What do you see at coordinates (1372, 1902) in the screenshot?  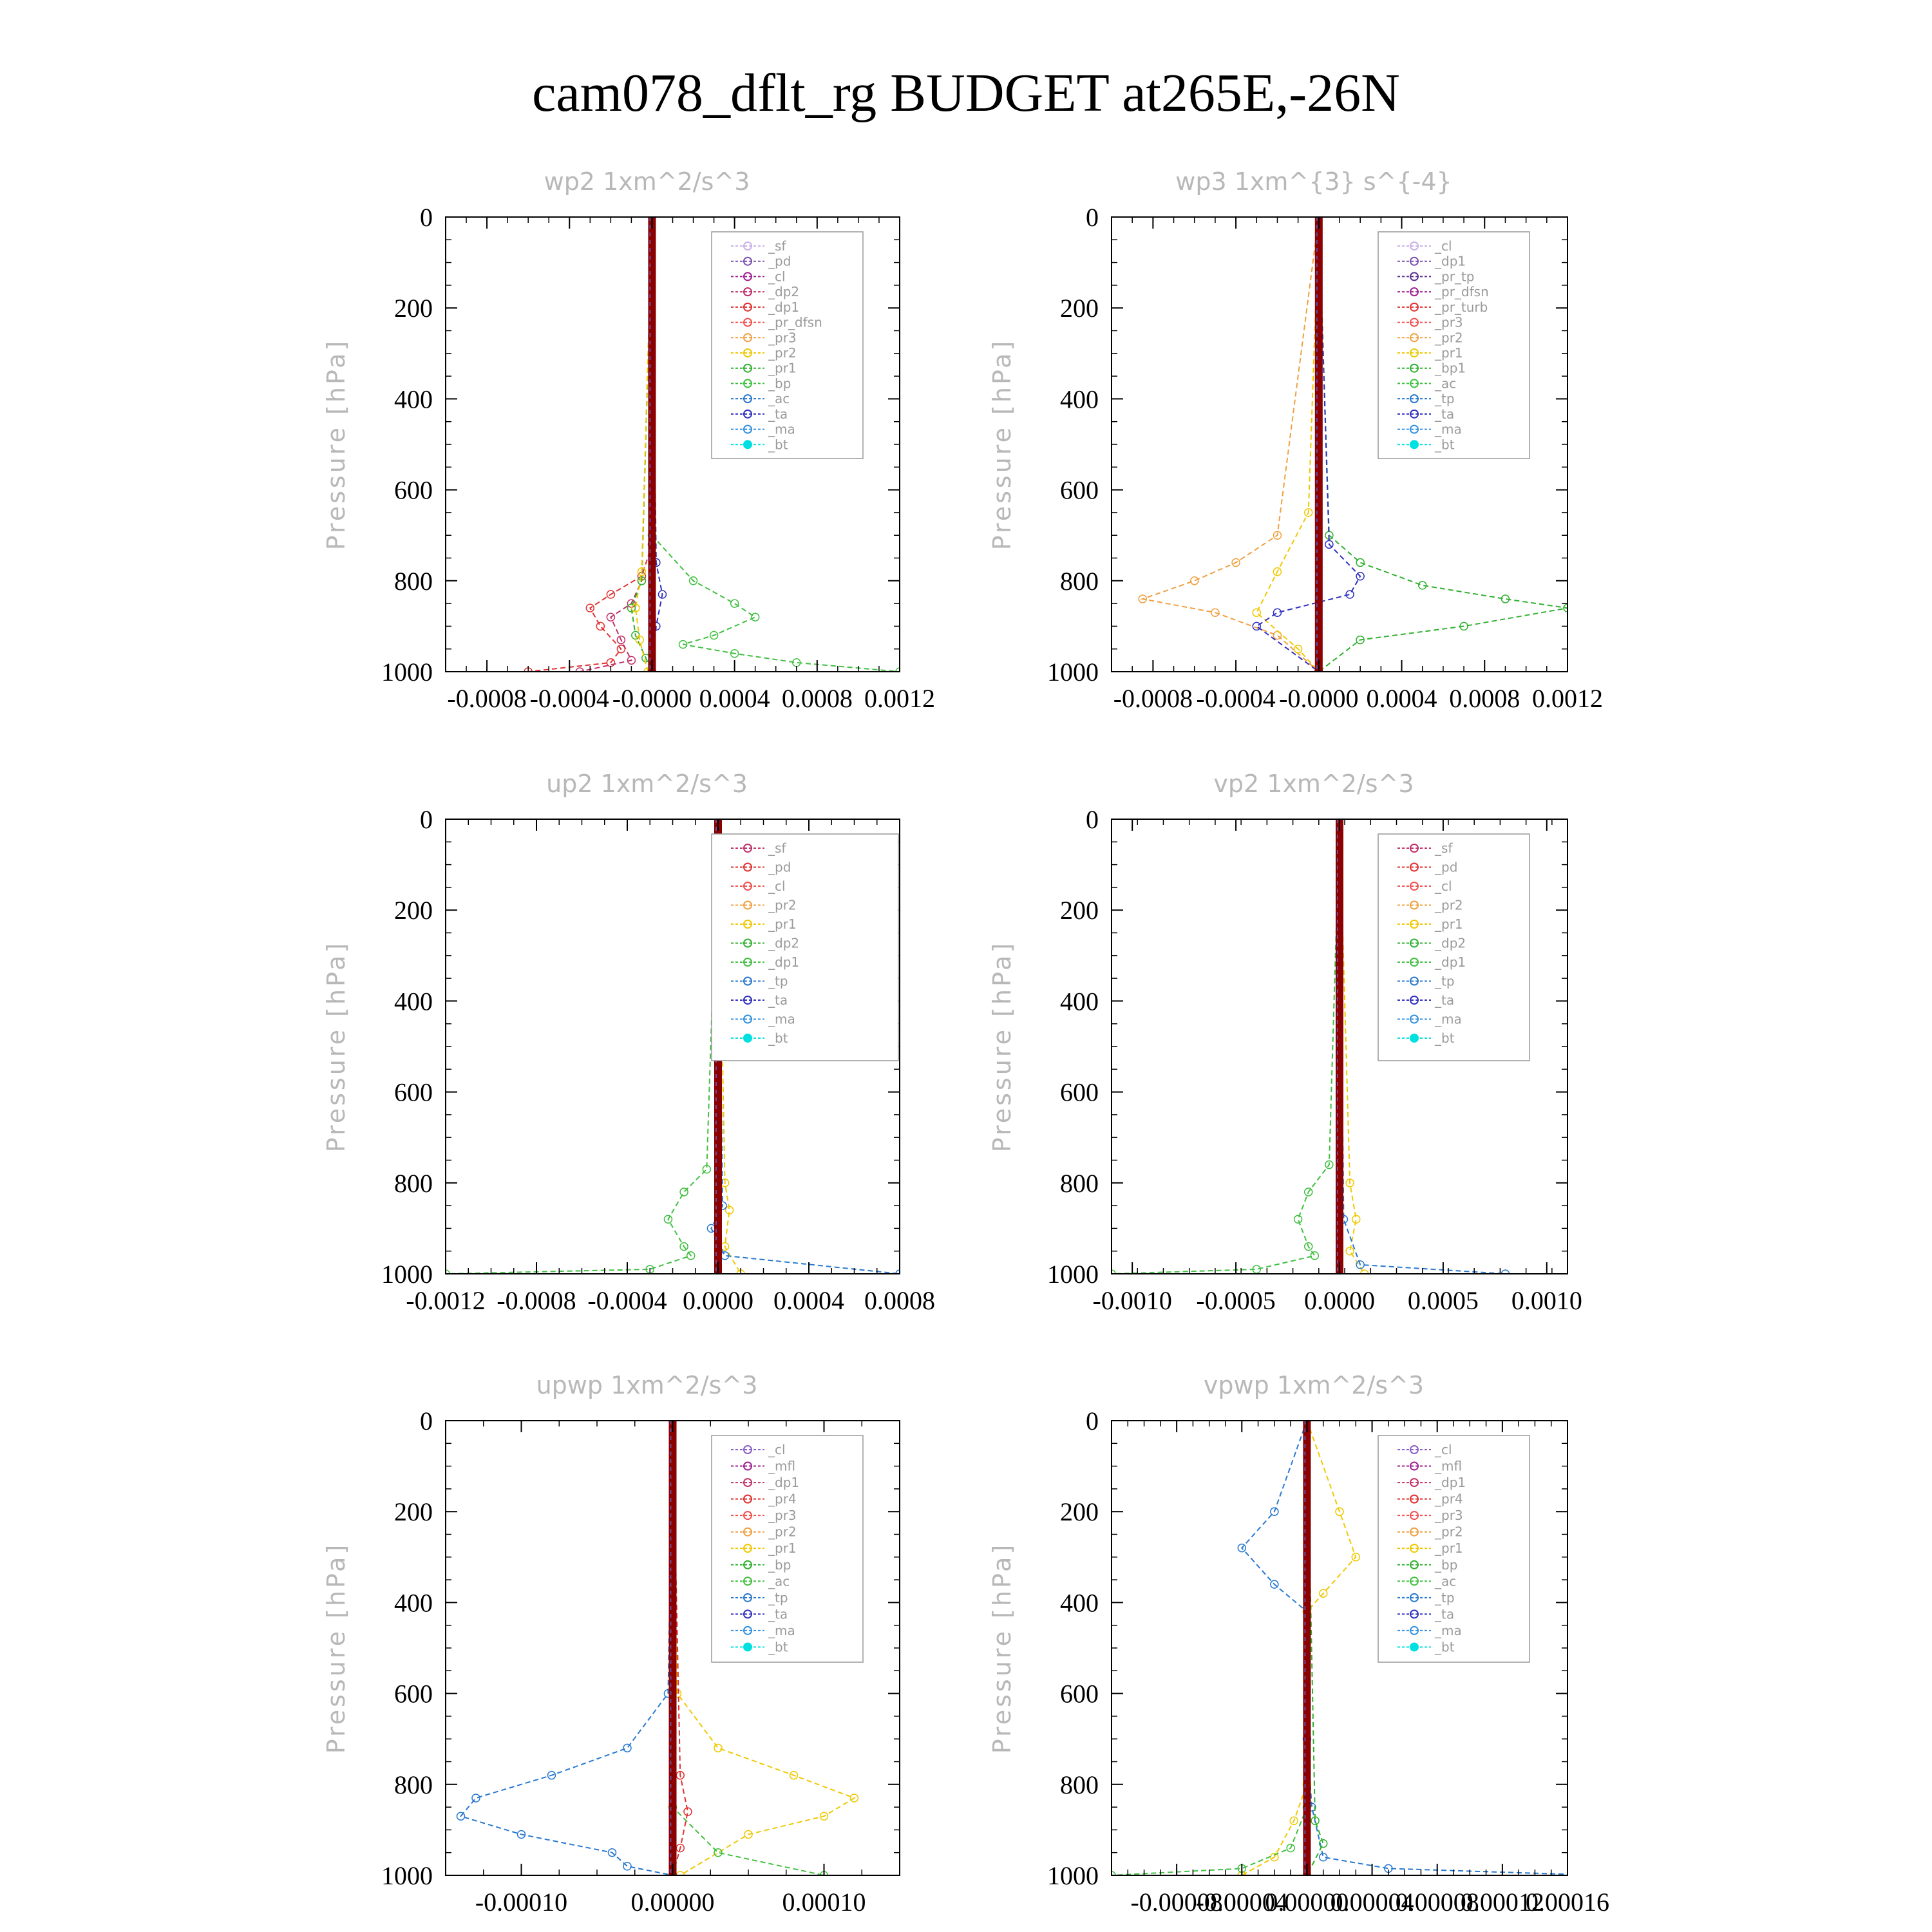 I see `x-tick-label: 0.00004` at bounding box center [1372, 1902].